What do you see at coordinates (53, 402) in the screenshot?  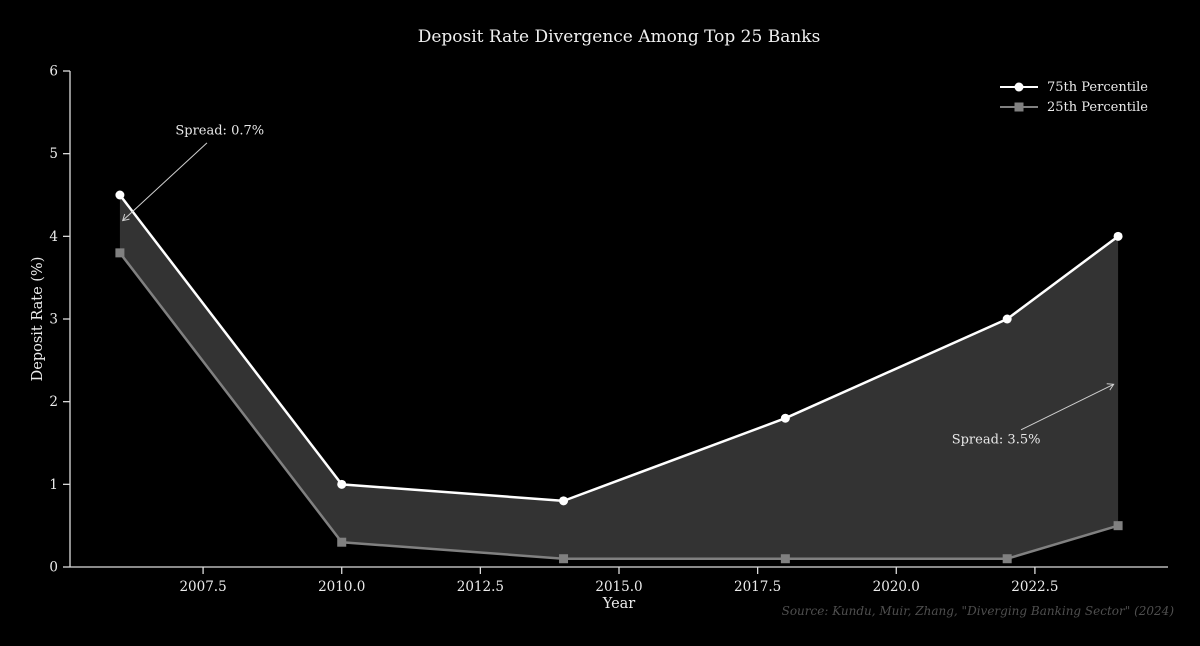 I see `y-tick-label: 2` at bounding box center [53, 402].